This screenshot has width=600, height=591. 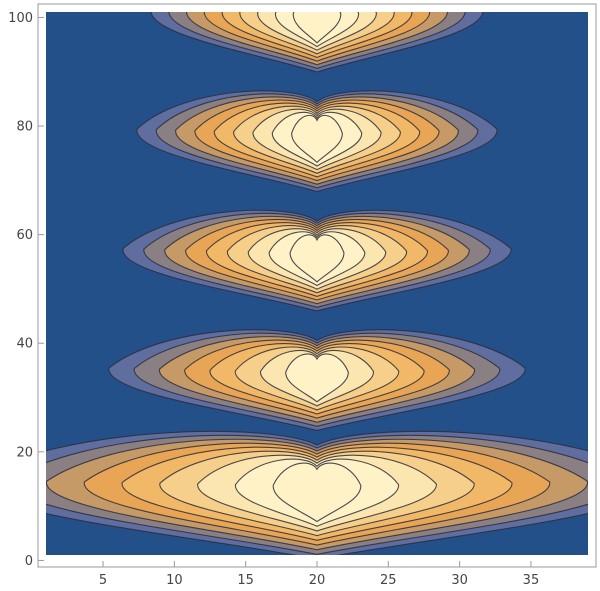 What do you see at coordinates (20, 18) in the screenshot?
I see `y-tick-label: 100` at bounding box center [20, 18].